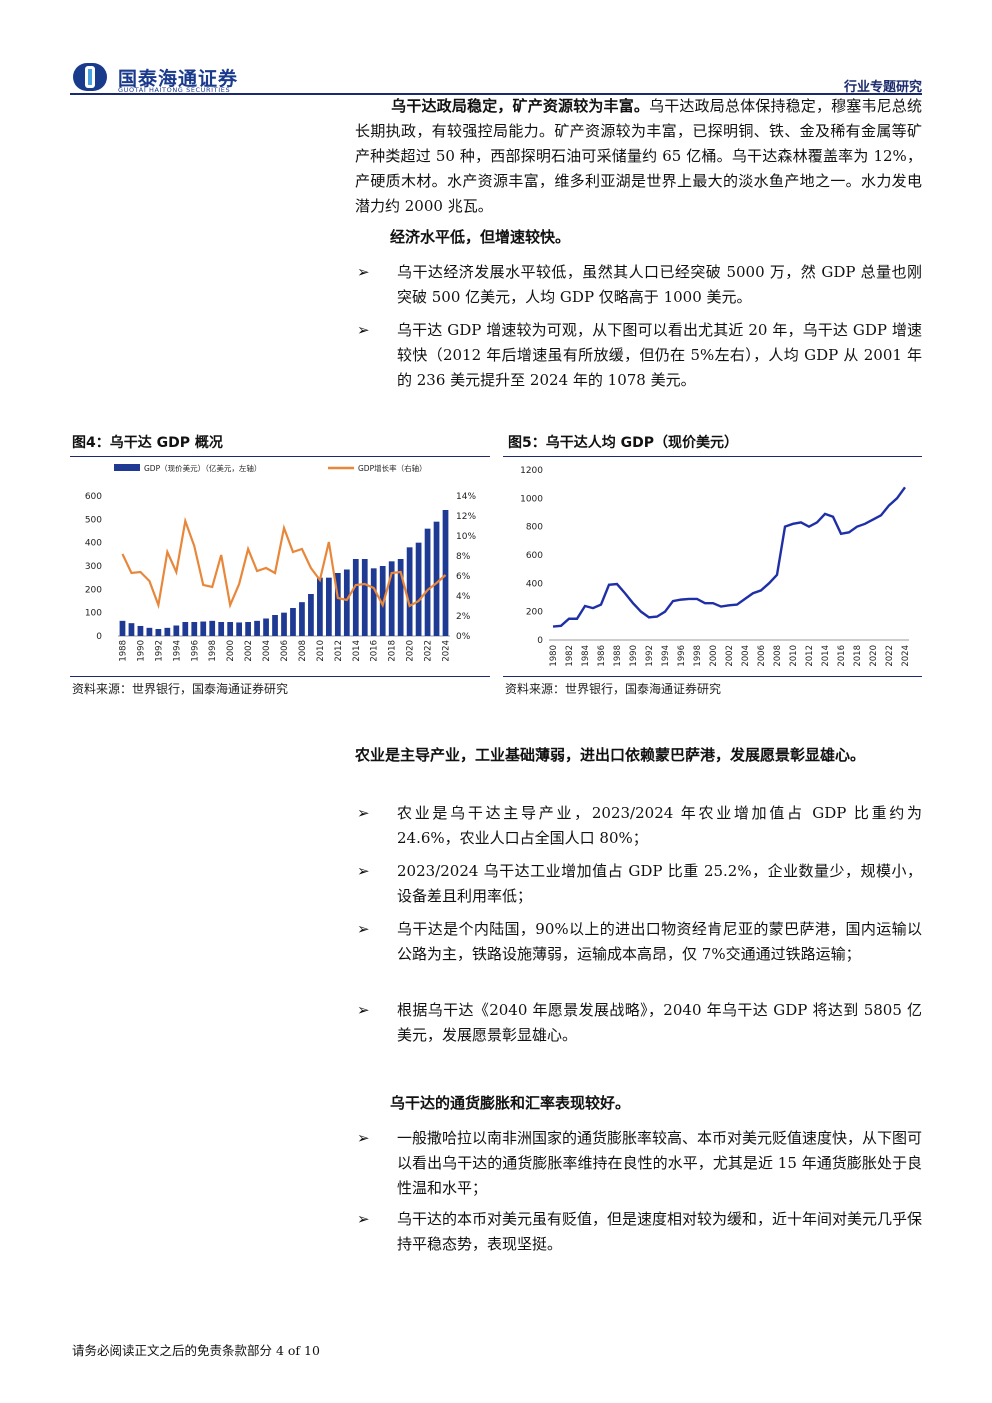 Image resolution: width=992 pixels, height=1403 pixels. Describe the element at coordinates (531, 499) in the screenshot. I see `y-tick-label: 1000` at that location.